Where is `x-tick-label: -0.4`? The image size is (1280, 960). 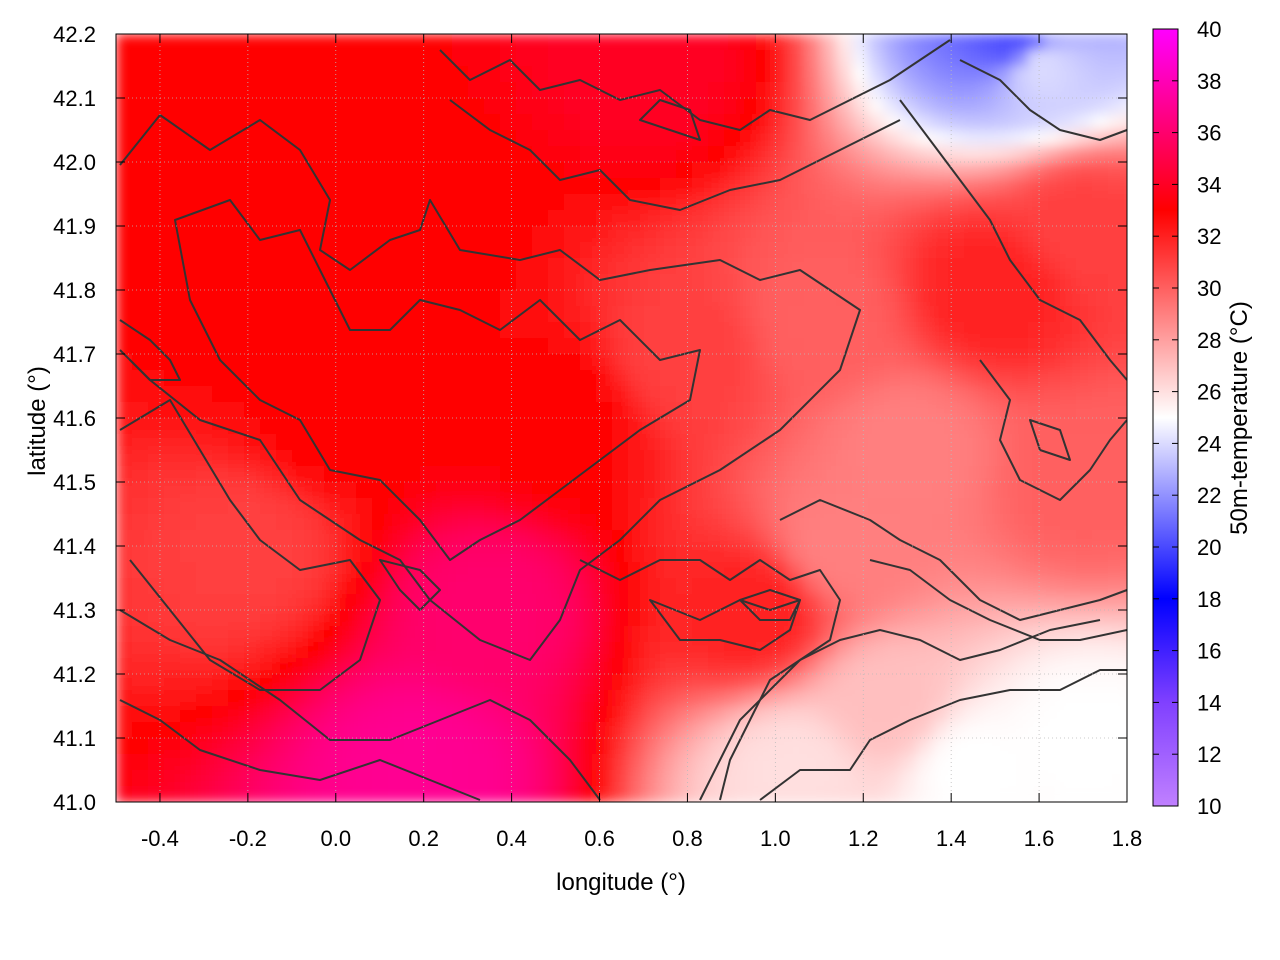
x-tick-label: -0.4 is located at coordinates (160, 838).